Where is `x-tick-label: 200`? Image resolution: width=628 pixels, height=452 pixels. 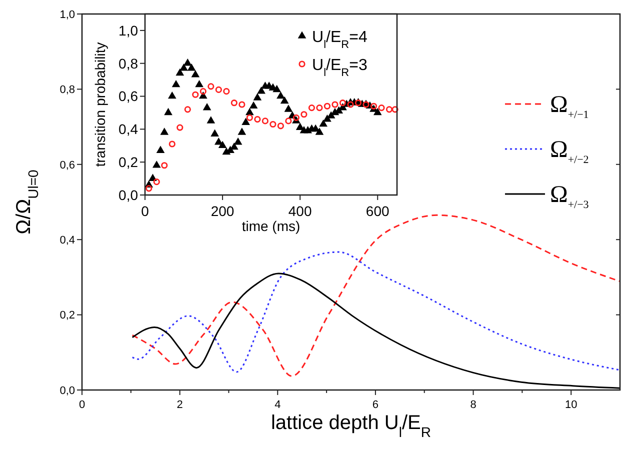 x-tick-label: 200 is located at coordinates (222, 211).